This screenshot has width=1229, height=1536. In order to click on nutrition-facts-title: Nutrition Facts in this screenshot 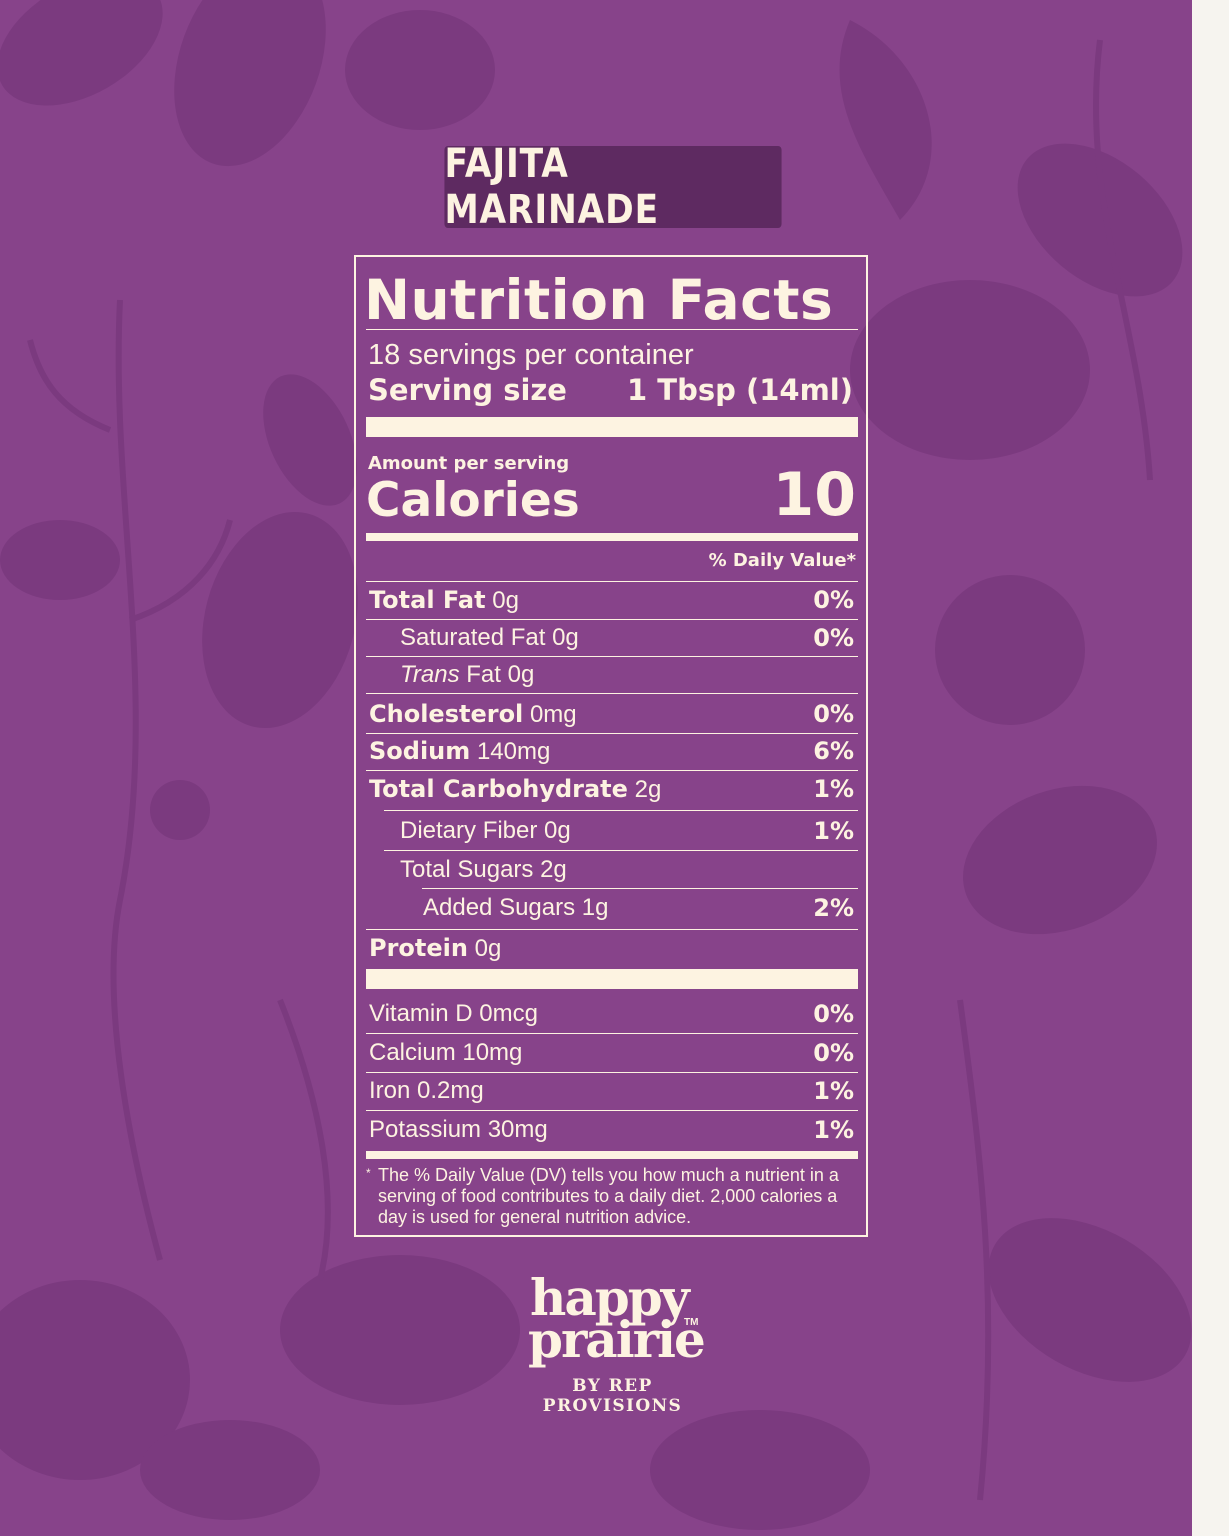, I will do `click(599, 300)`.